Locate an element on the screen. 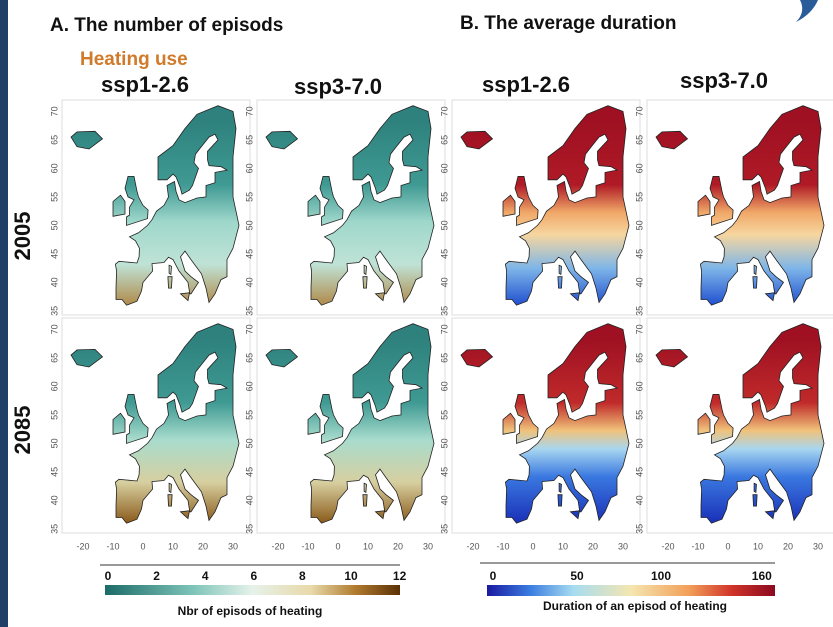 The height and width of the screenshot is (627, 833). legend-b-title: Duration of an episod of heating is located at coordinates (635, 606).